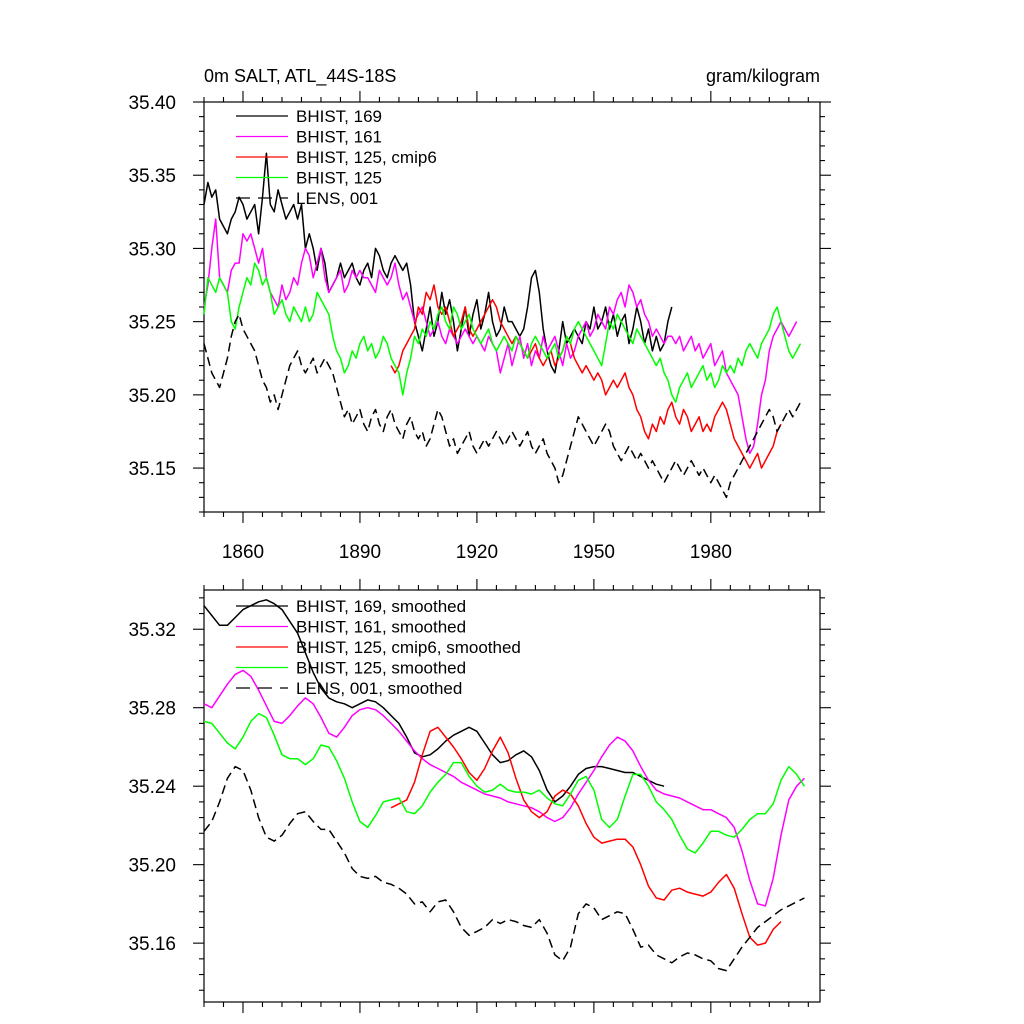 The height and width of the screenshot is (1024, 1024). What do you see at coordinates (379, 688) in the screenshot?
I see `legend-label-5: LENS, 001, smoothed` at bounding box center [379, 688].